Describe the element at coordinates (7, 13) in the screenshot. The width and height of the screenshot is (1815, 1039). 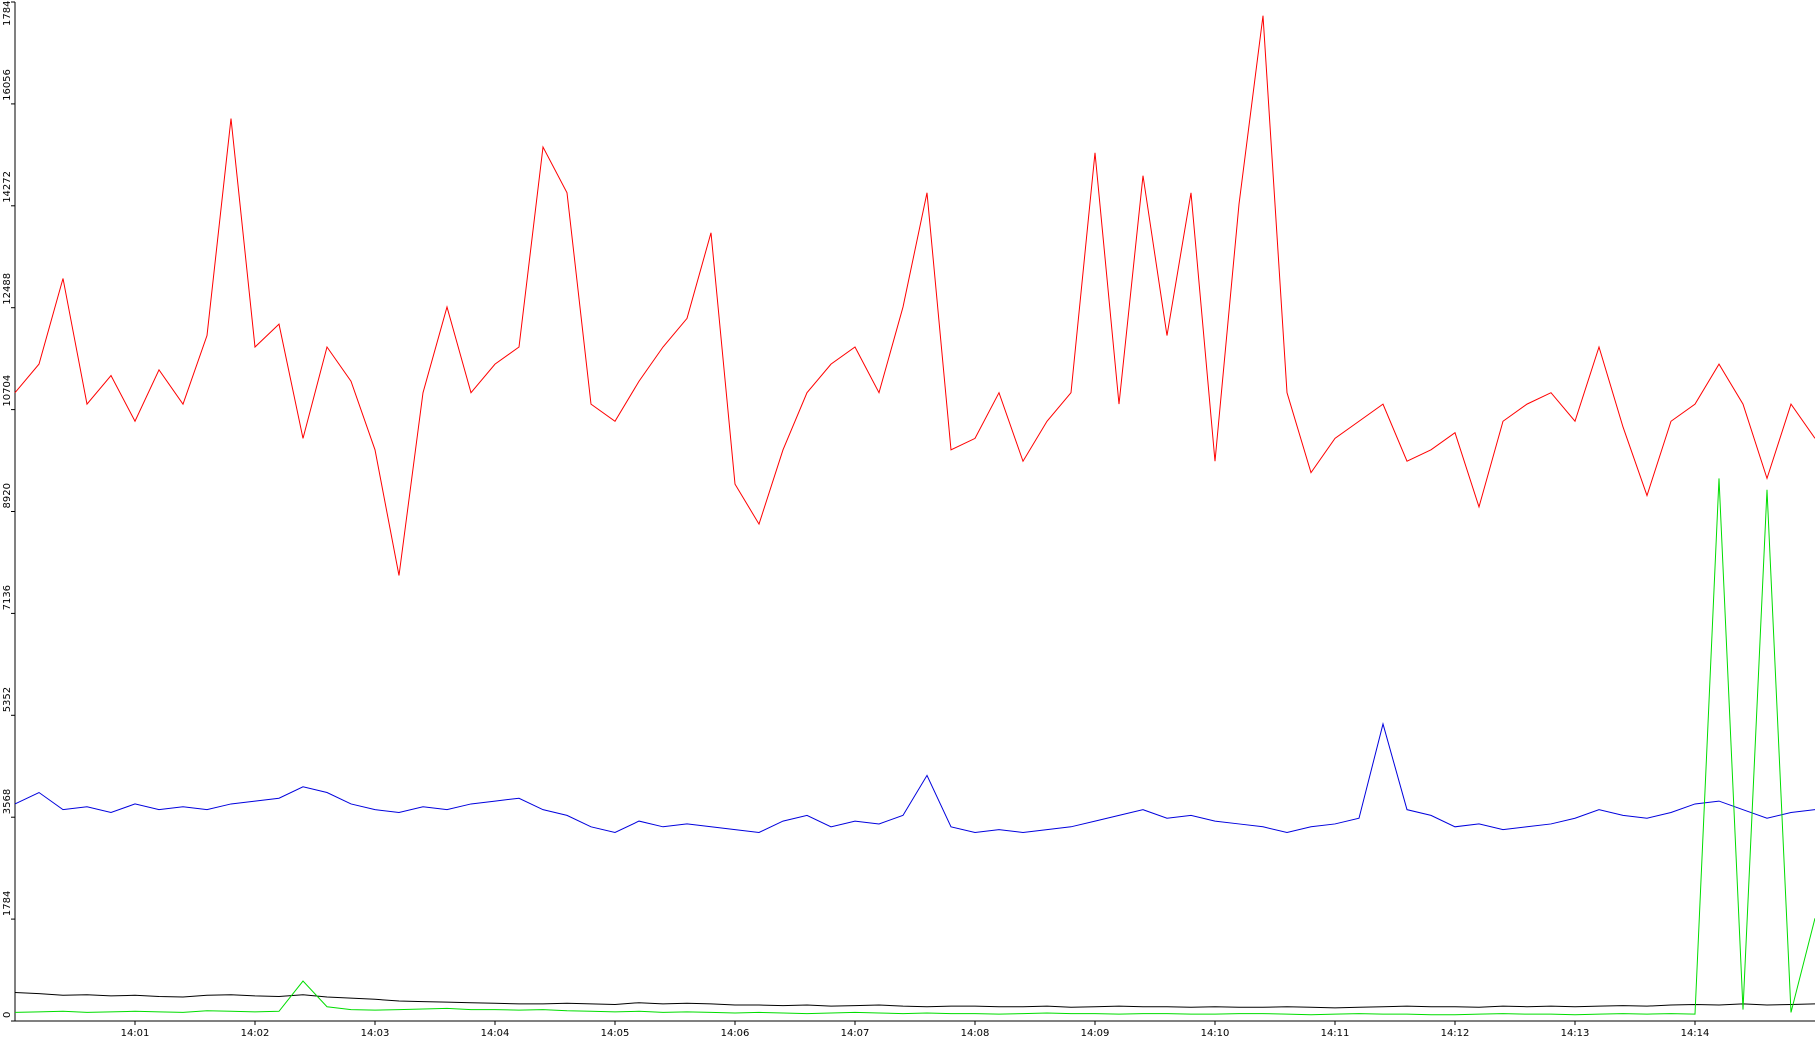
I see `y-tick-label: 17840` at that location.